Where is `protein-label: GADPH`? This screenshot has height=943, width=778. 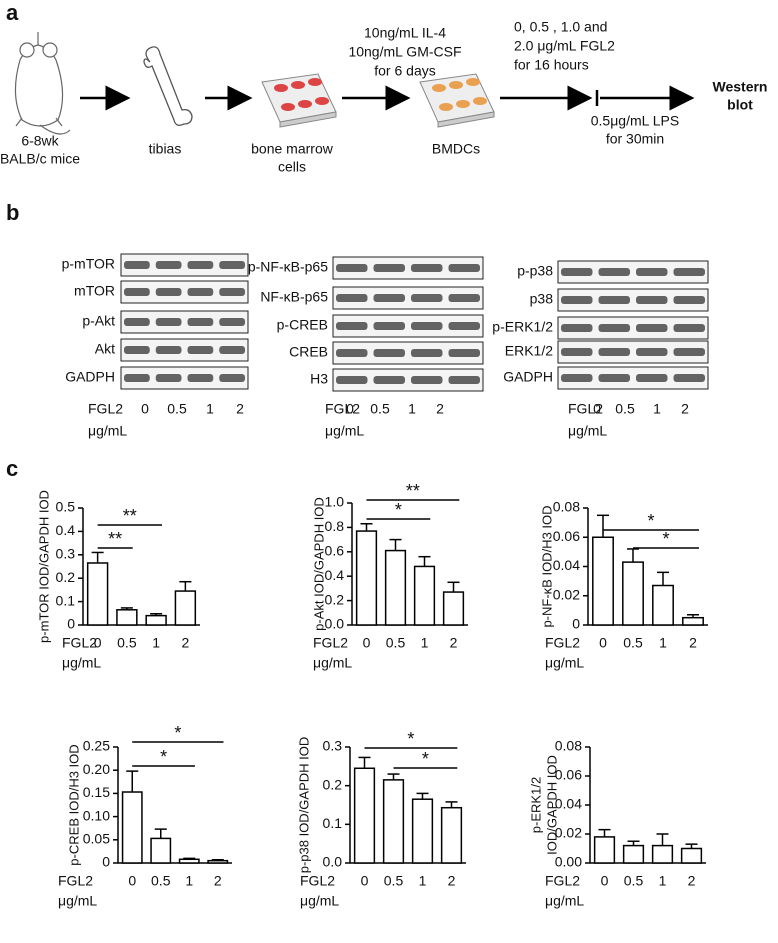 protein-label: GADPH is located at coordinates (90, 377).